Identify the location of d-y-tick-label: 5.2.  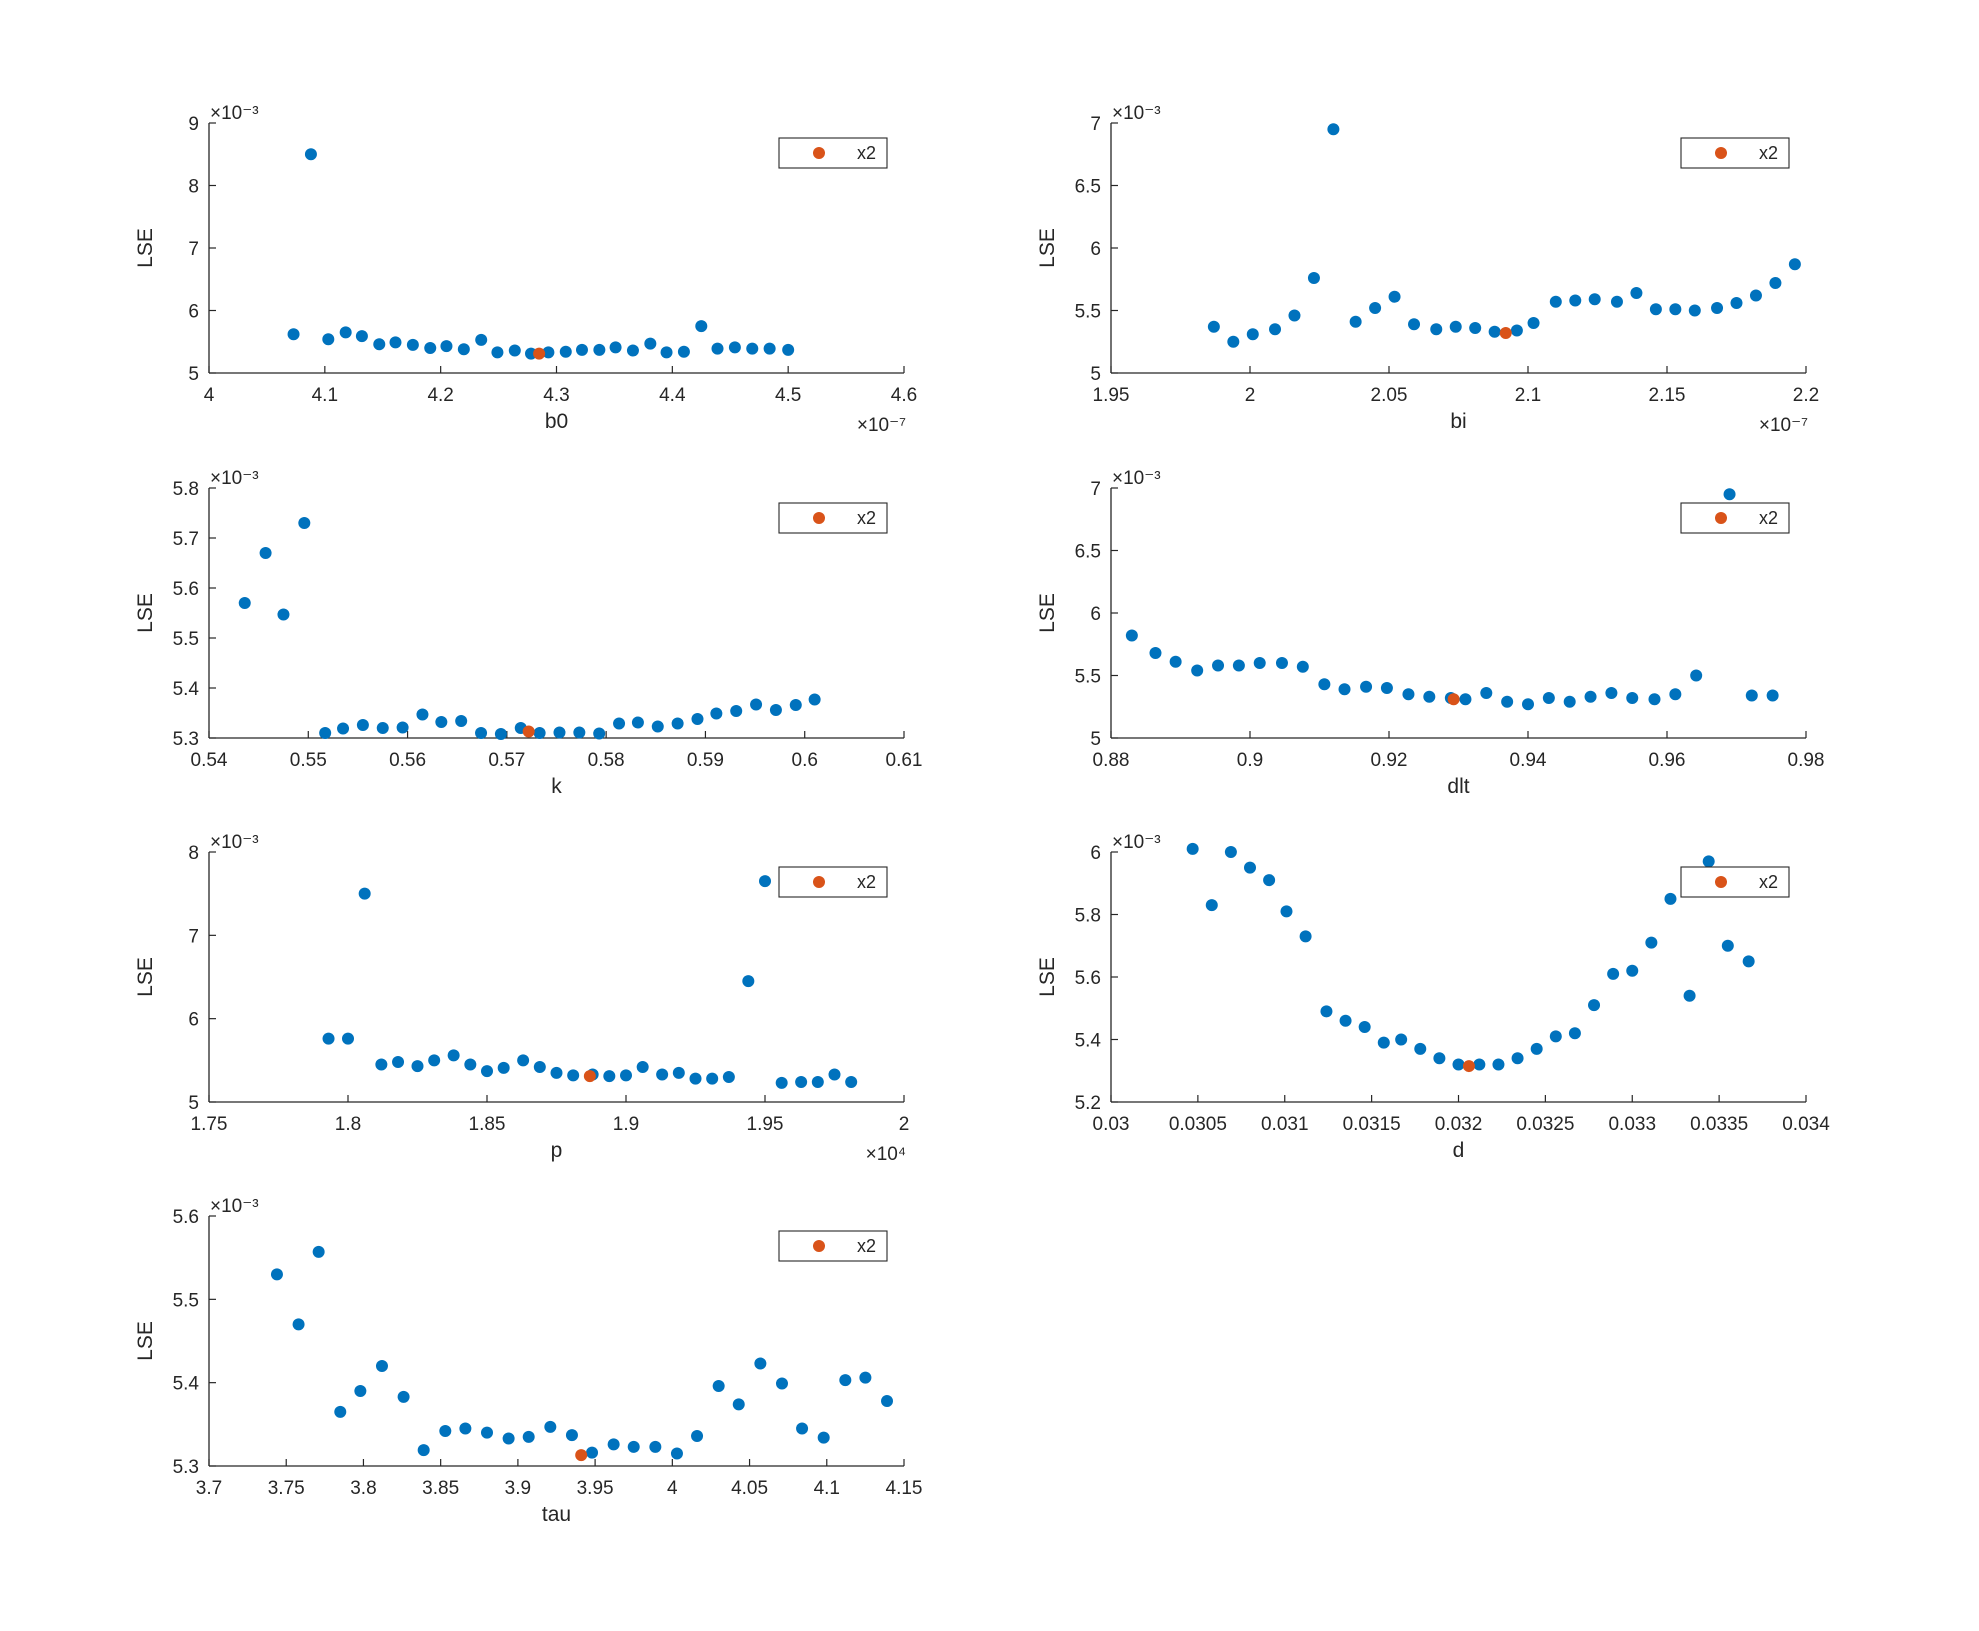
(1088, 1103).